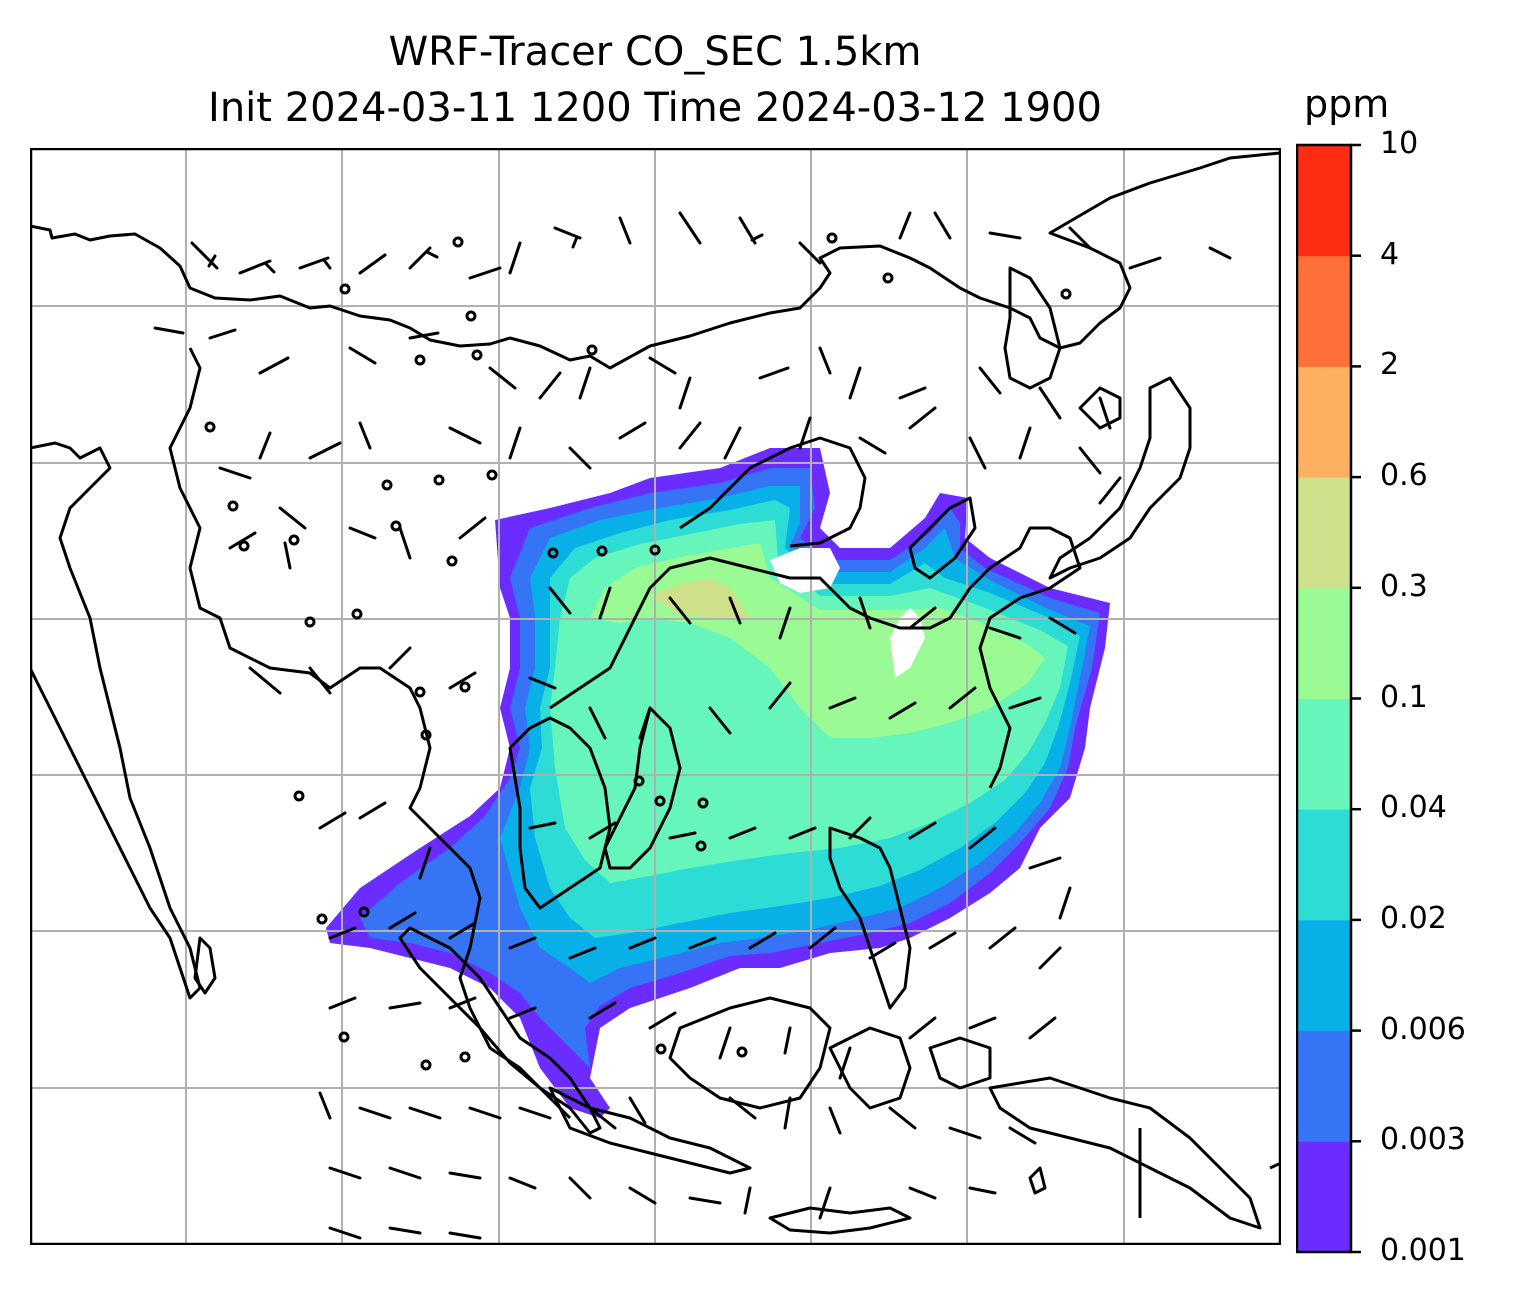 The height and width of the screenshot is (1306, 1528). Describe the element at coordinates (655, 52) in the screenshot. I see `map-title-line1: WRF-Tracer CO_SEC 1.5km` at that location.